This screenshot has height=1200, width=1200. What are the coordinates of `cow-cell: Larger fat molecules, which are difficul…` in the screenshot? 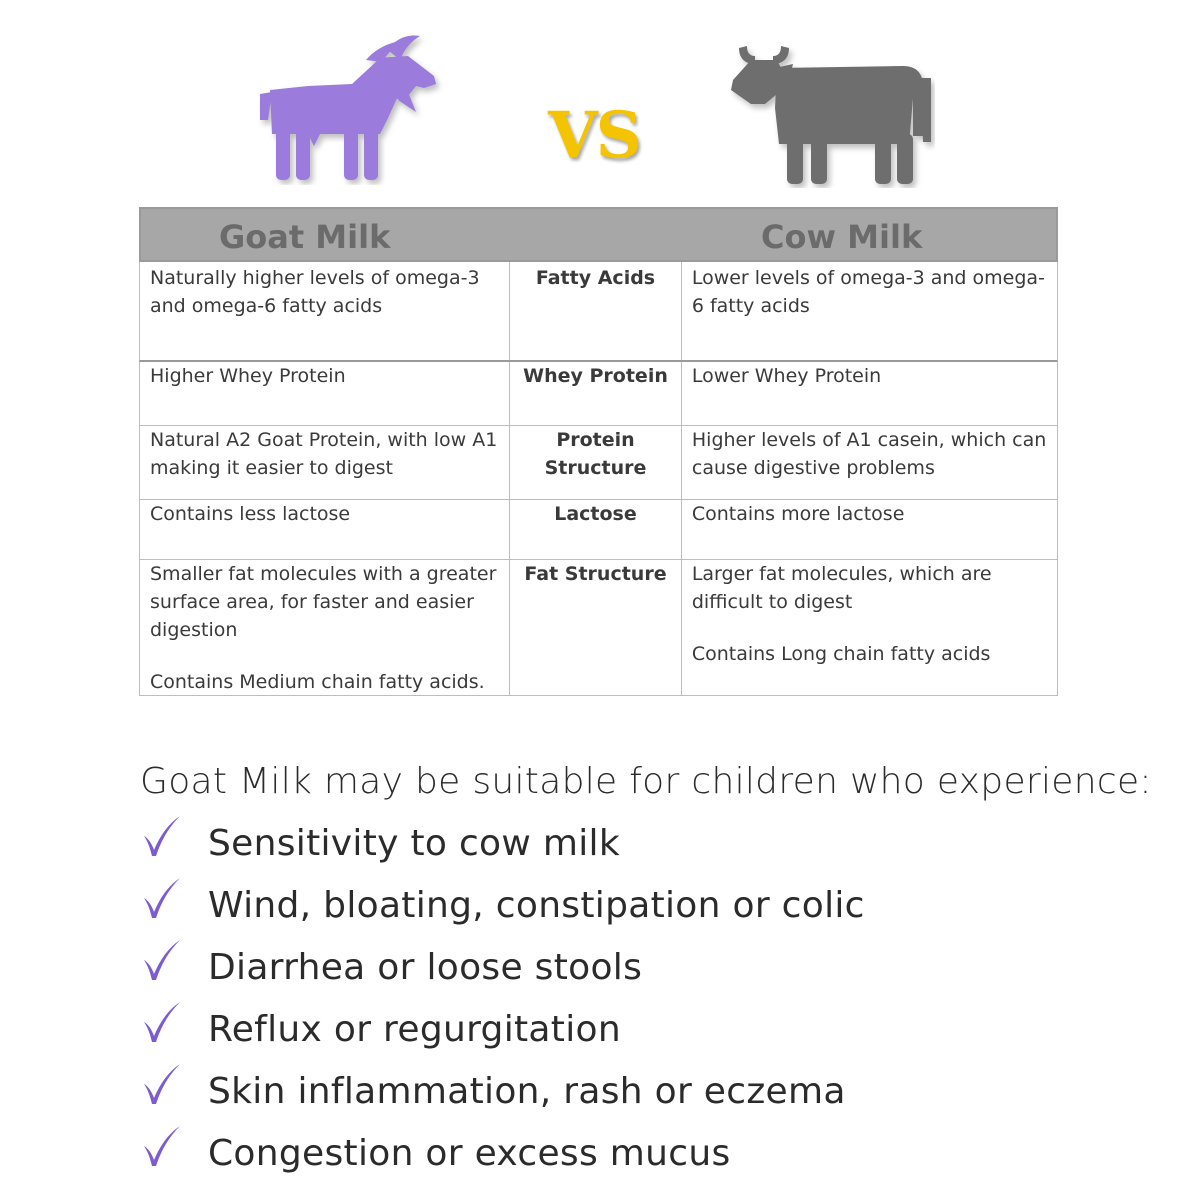 It's located at (869, 627).